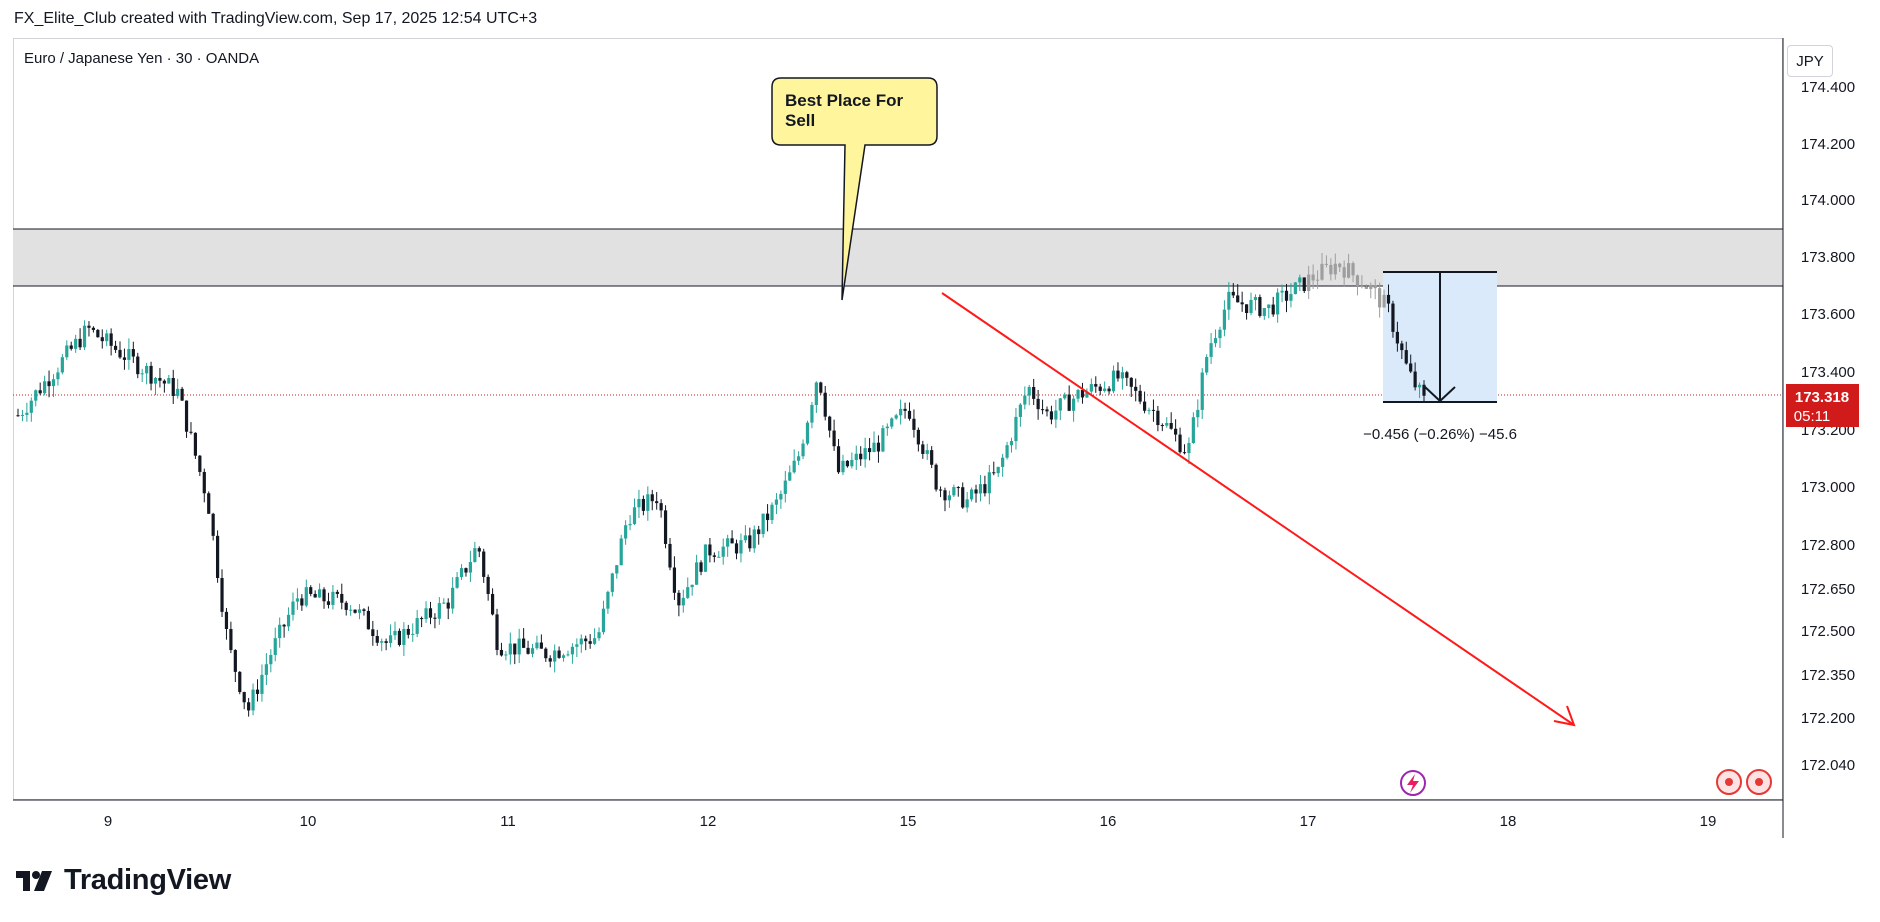 The height and width of the screenshot is (922, 1880). I want to click on lightning-icon, so click(1413, 783).